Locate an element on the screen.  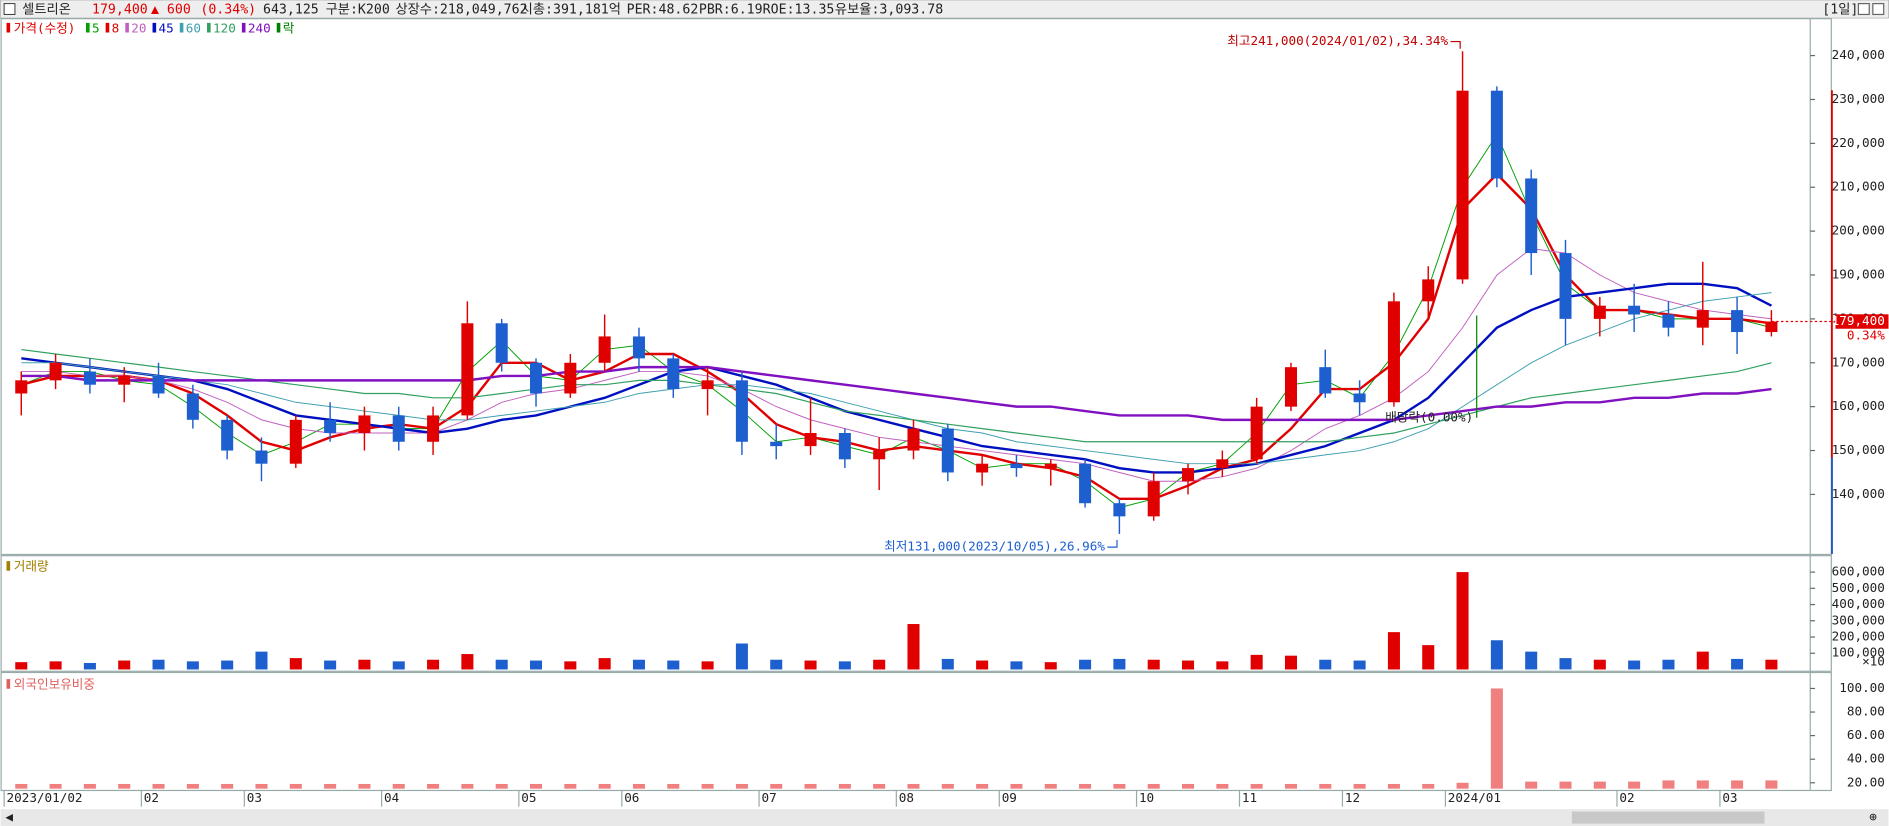
y-tick-label: 40.00 is located at coordinates (1866, 758).